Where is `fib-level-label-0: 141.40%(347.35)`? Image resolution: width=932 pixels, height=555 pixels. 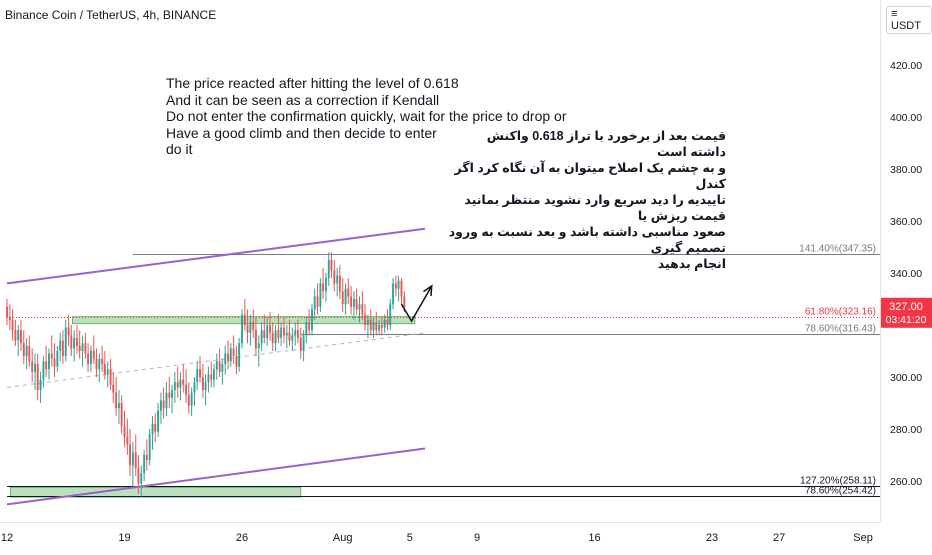 fib-level-label-0: 141.40%(347.35) is located at coordinates (837, 249).